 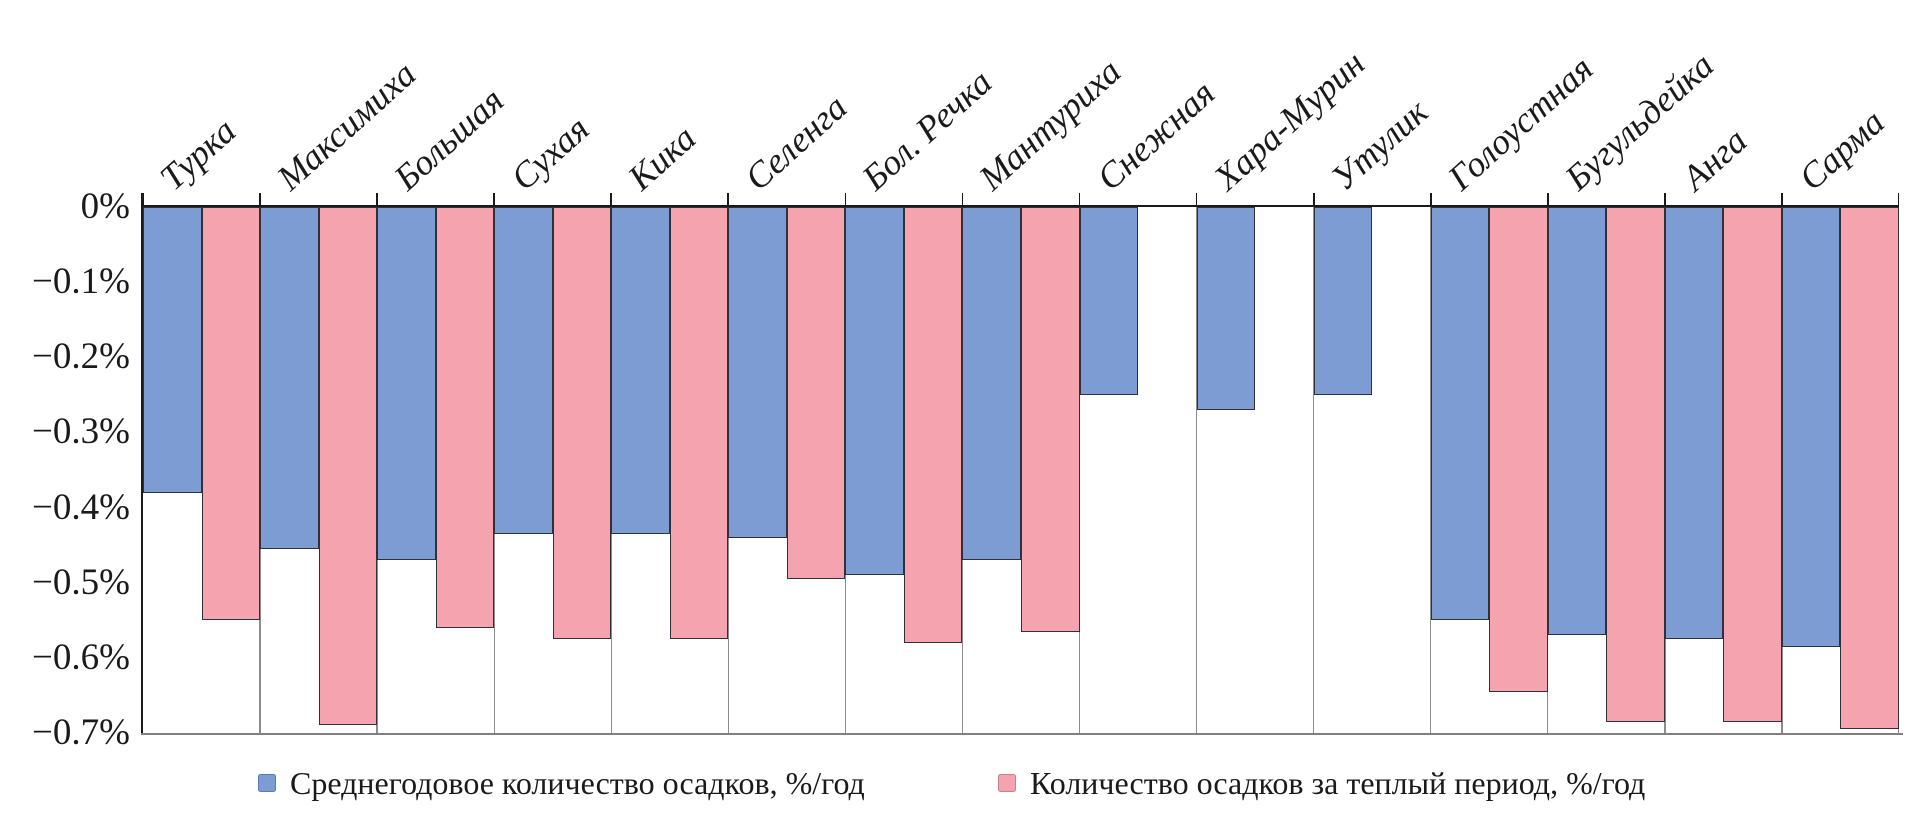 I want to click on plot-bottom-border, so click(x=1022, y=733).